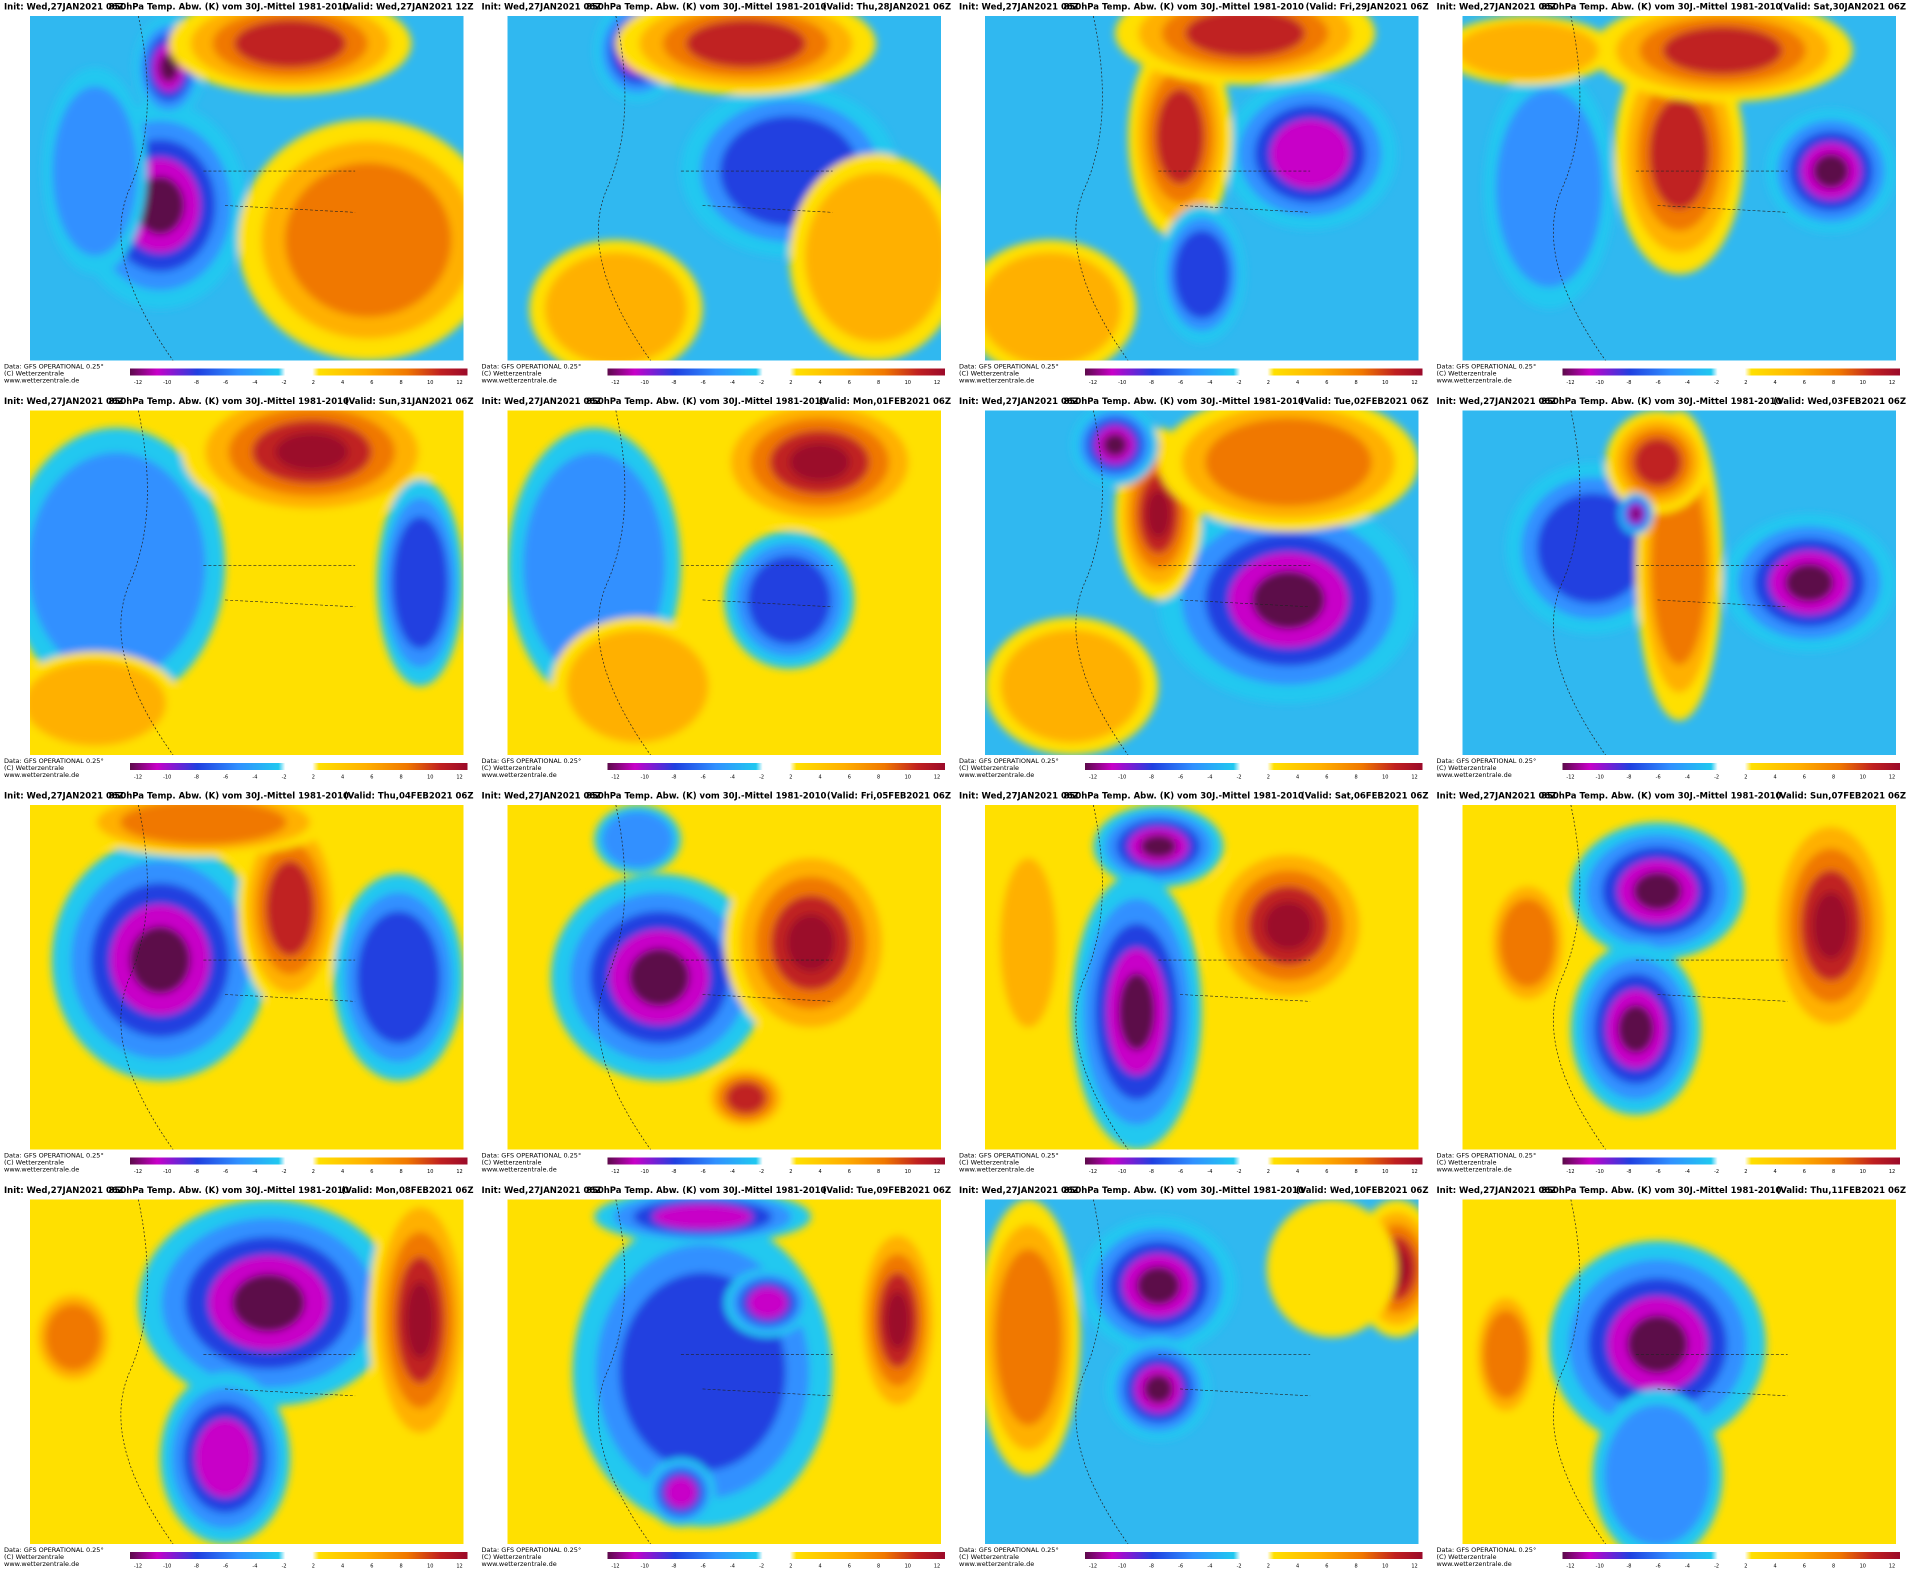 The width and height of the screenshot is (1910, 1578). I want to click on panel-valid: (Valid: Wed,03FEB2021 06Z, so click(1839, 402).